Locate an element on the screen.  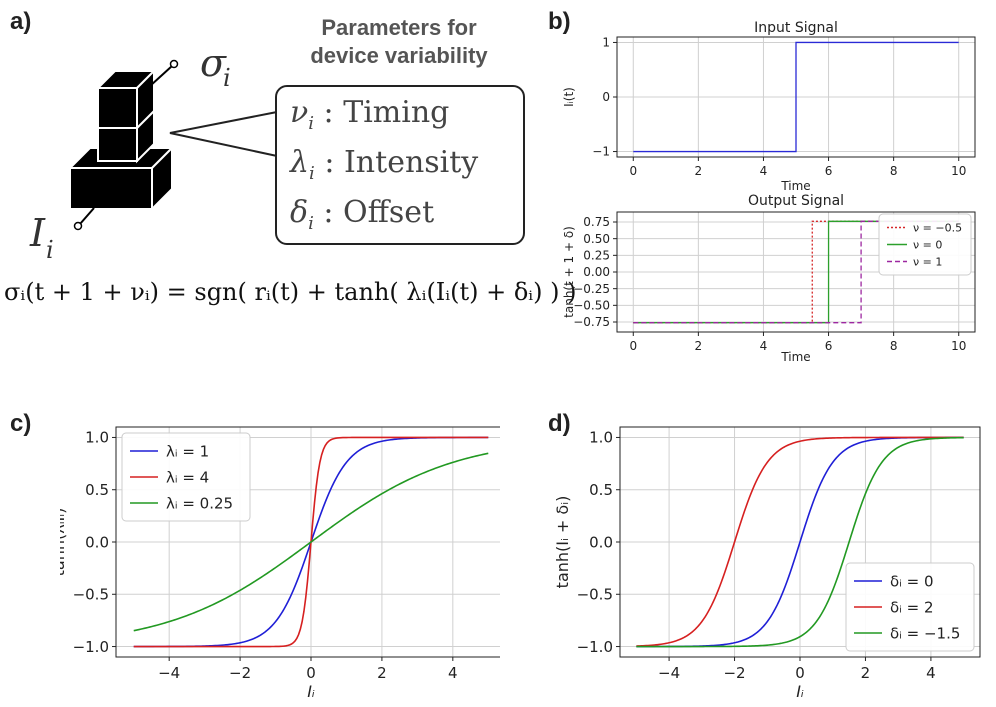
legend-label: δᵢ = 2 is located at coordinates (912, 607).